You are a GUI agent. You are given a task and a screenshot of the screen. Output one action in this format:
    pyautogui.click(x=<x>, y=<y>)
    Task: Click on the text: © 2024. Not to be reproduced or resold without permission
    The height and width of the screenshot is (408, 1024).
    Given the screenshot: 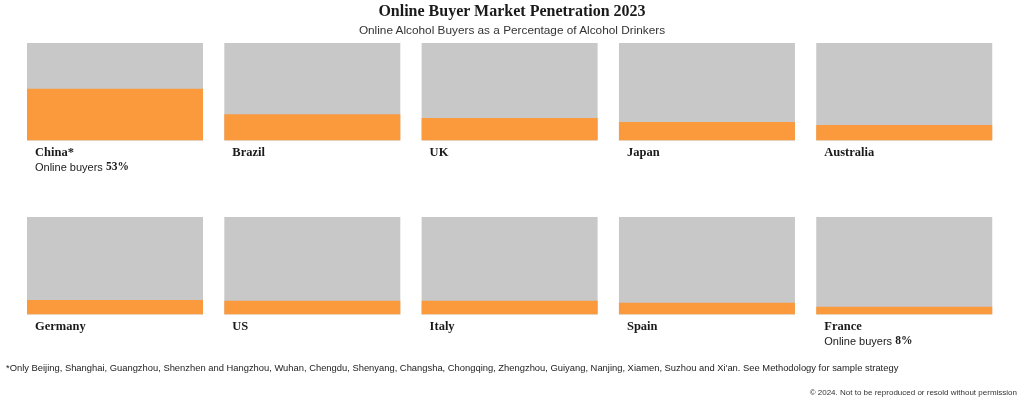 What is the action you would take?
    pyautogui.click(x=913, y=392)
    